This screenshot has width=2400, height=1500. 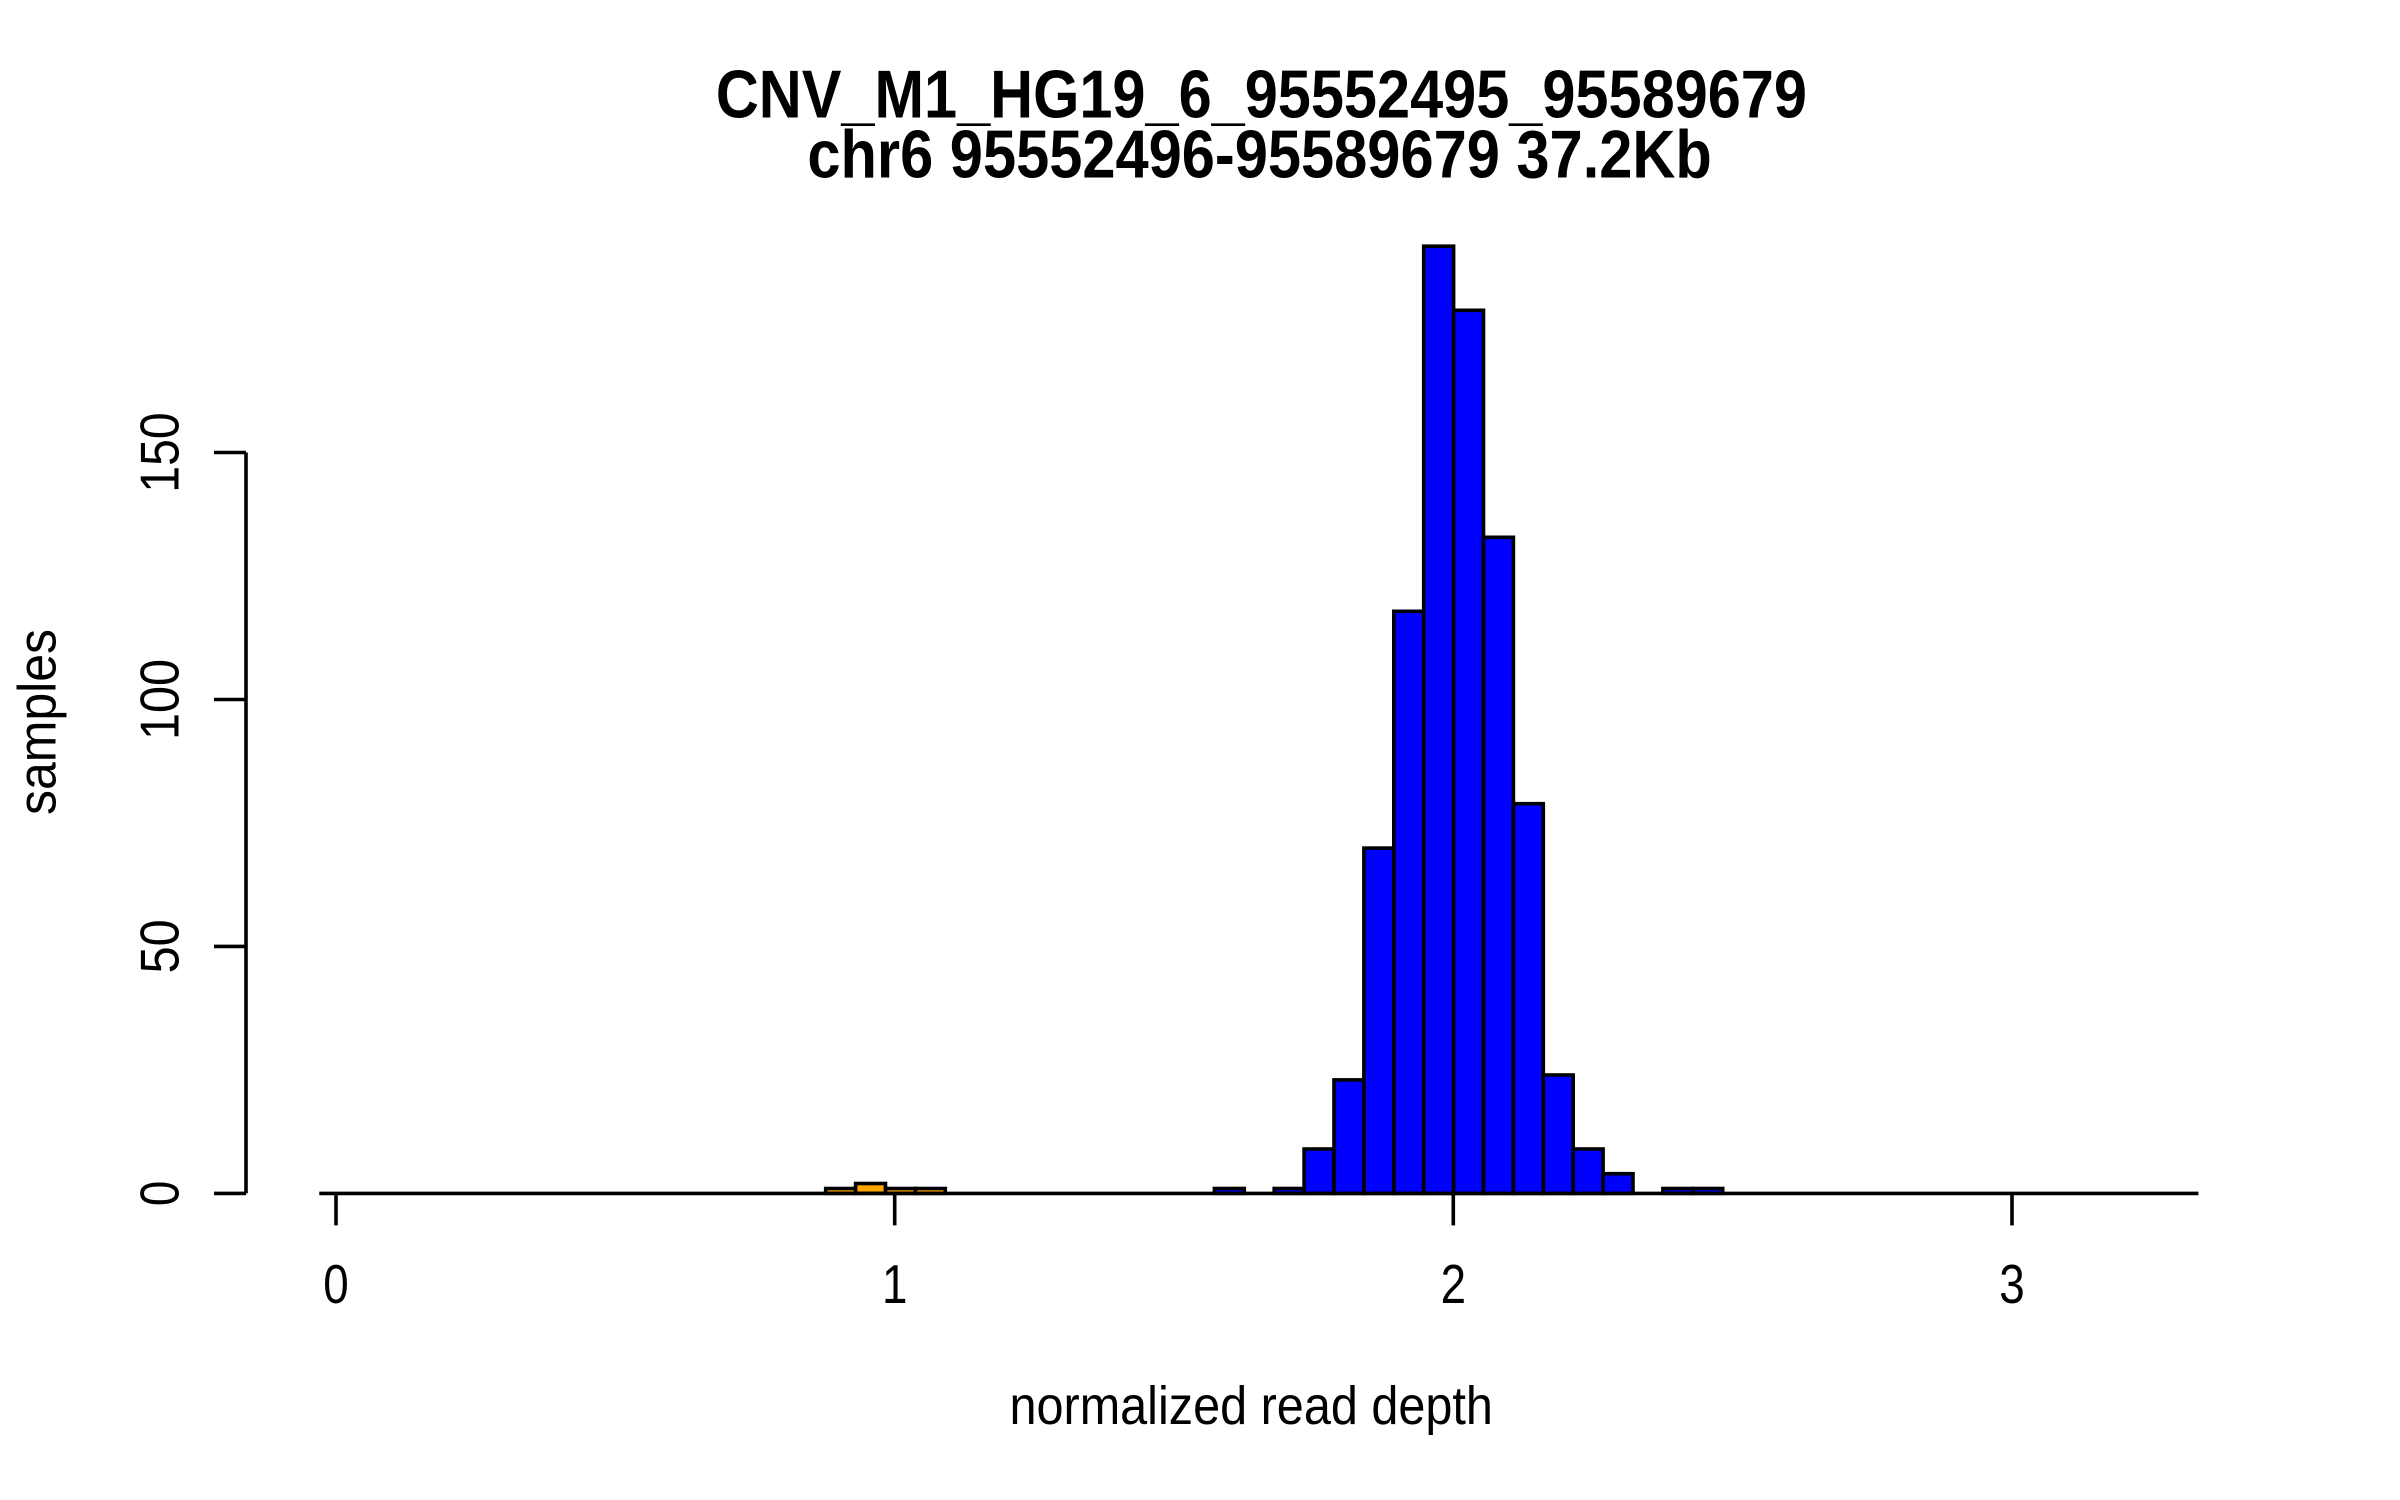 I want to click on svg-text: chr6 95552496-95589679 37.2Kb, so click(x=1259, y=154).